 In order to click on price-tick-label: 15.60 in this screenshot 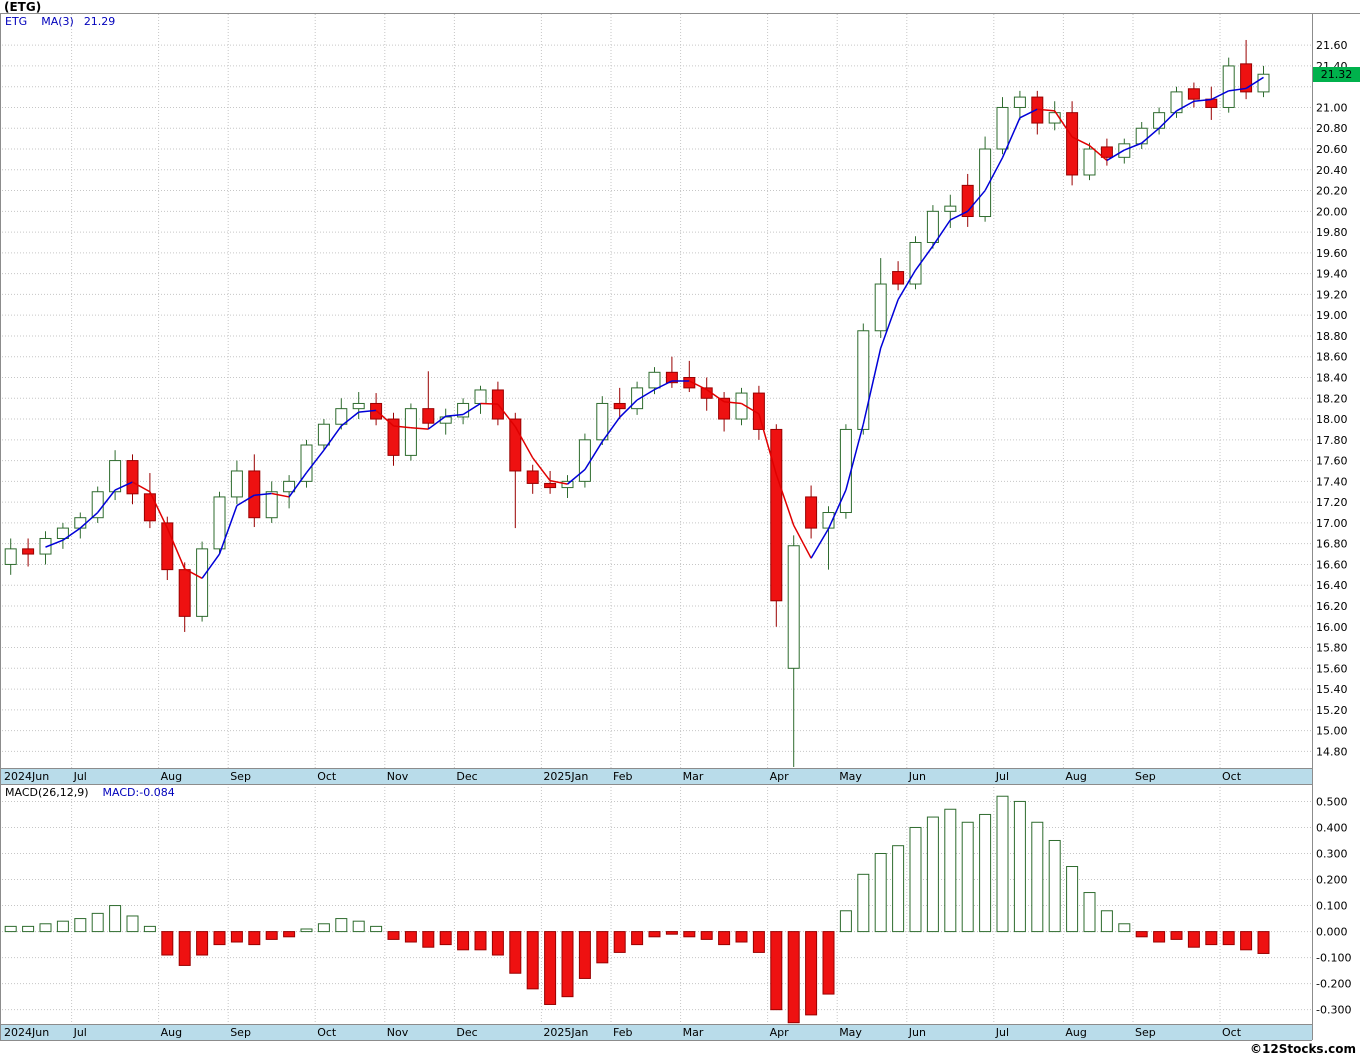, I will do `click(1332, 668)`.